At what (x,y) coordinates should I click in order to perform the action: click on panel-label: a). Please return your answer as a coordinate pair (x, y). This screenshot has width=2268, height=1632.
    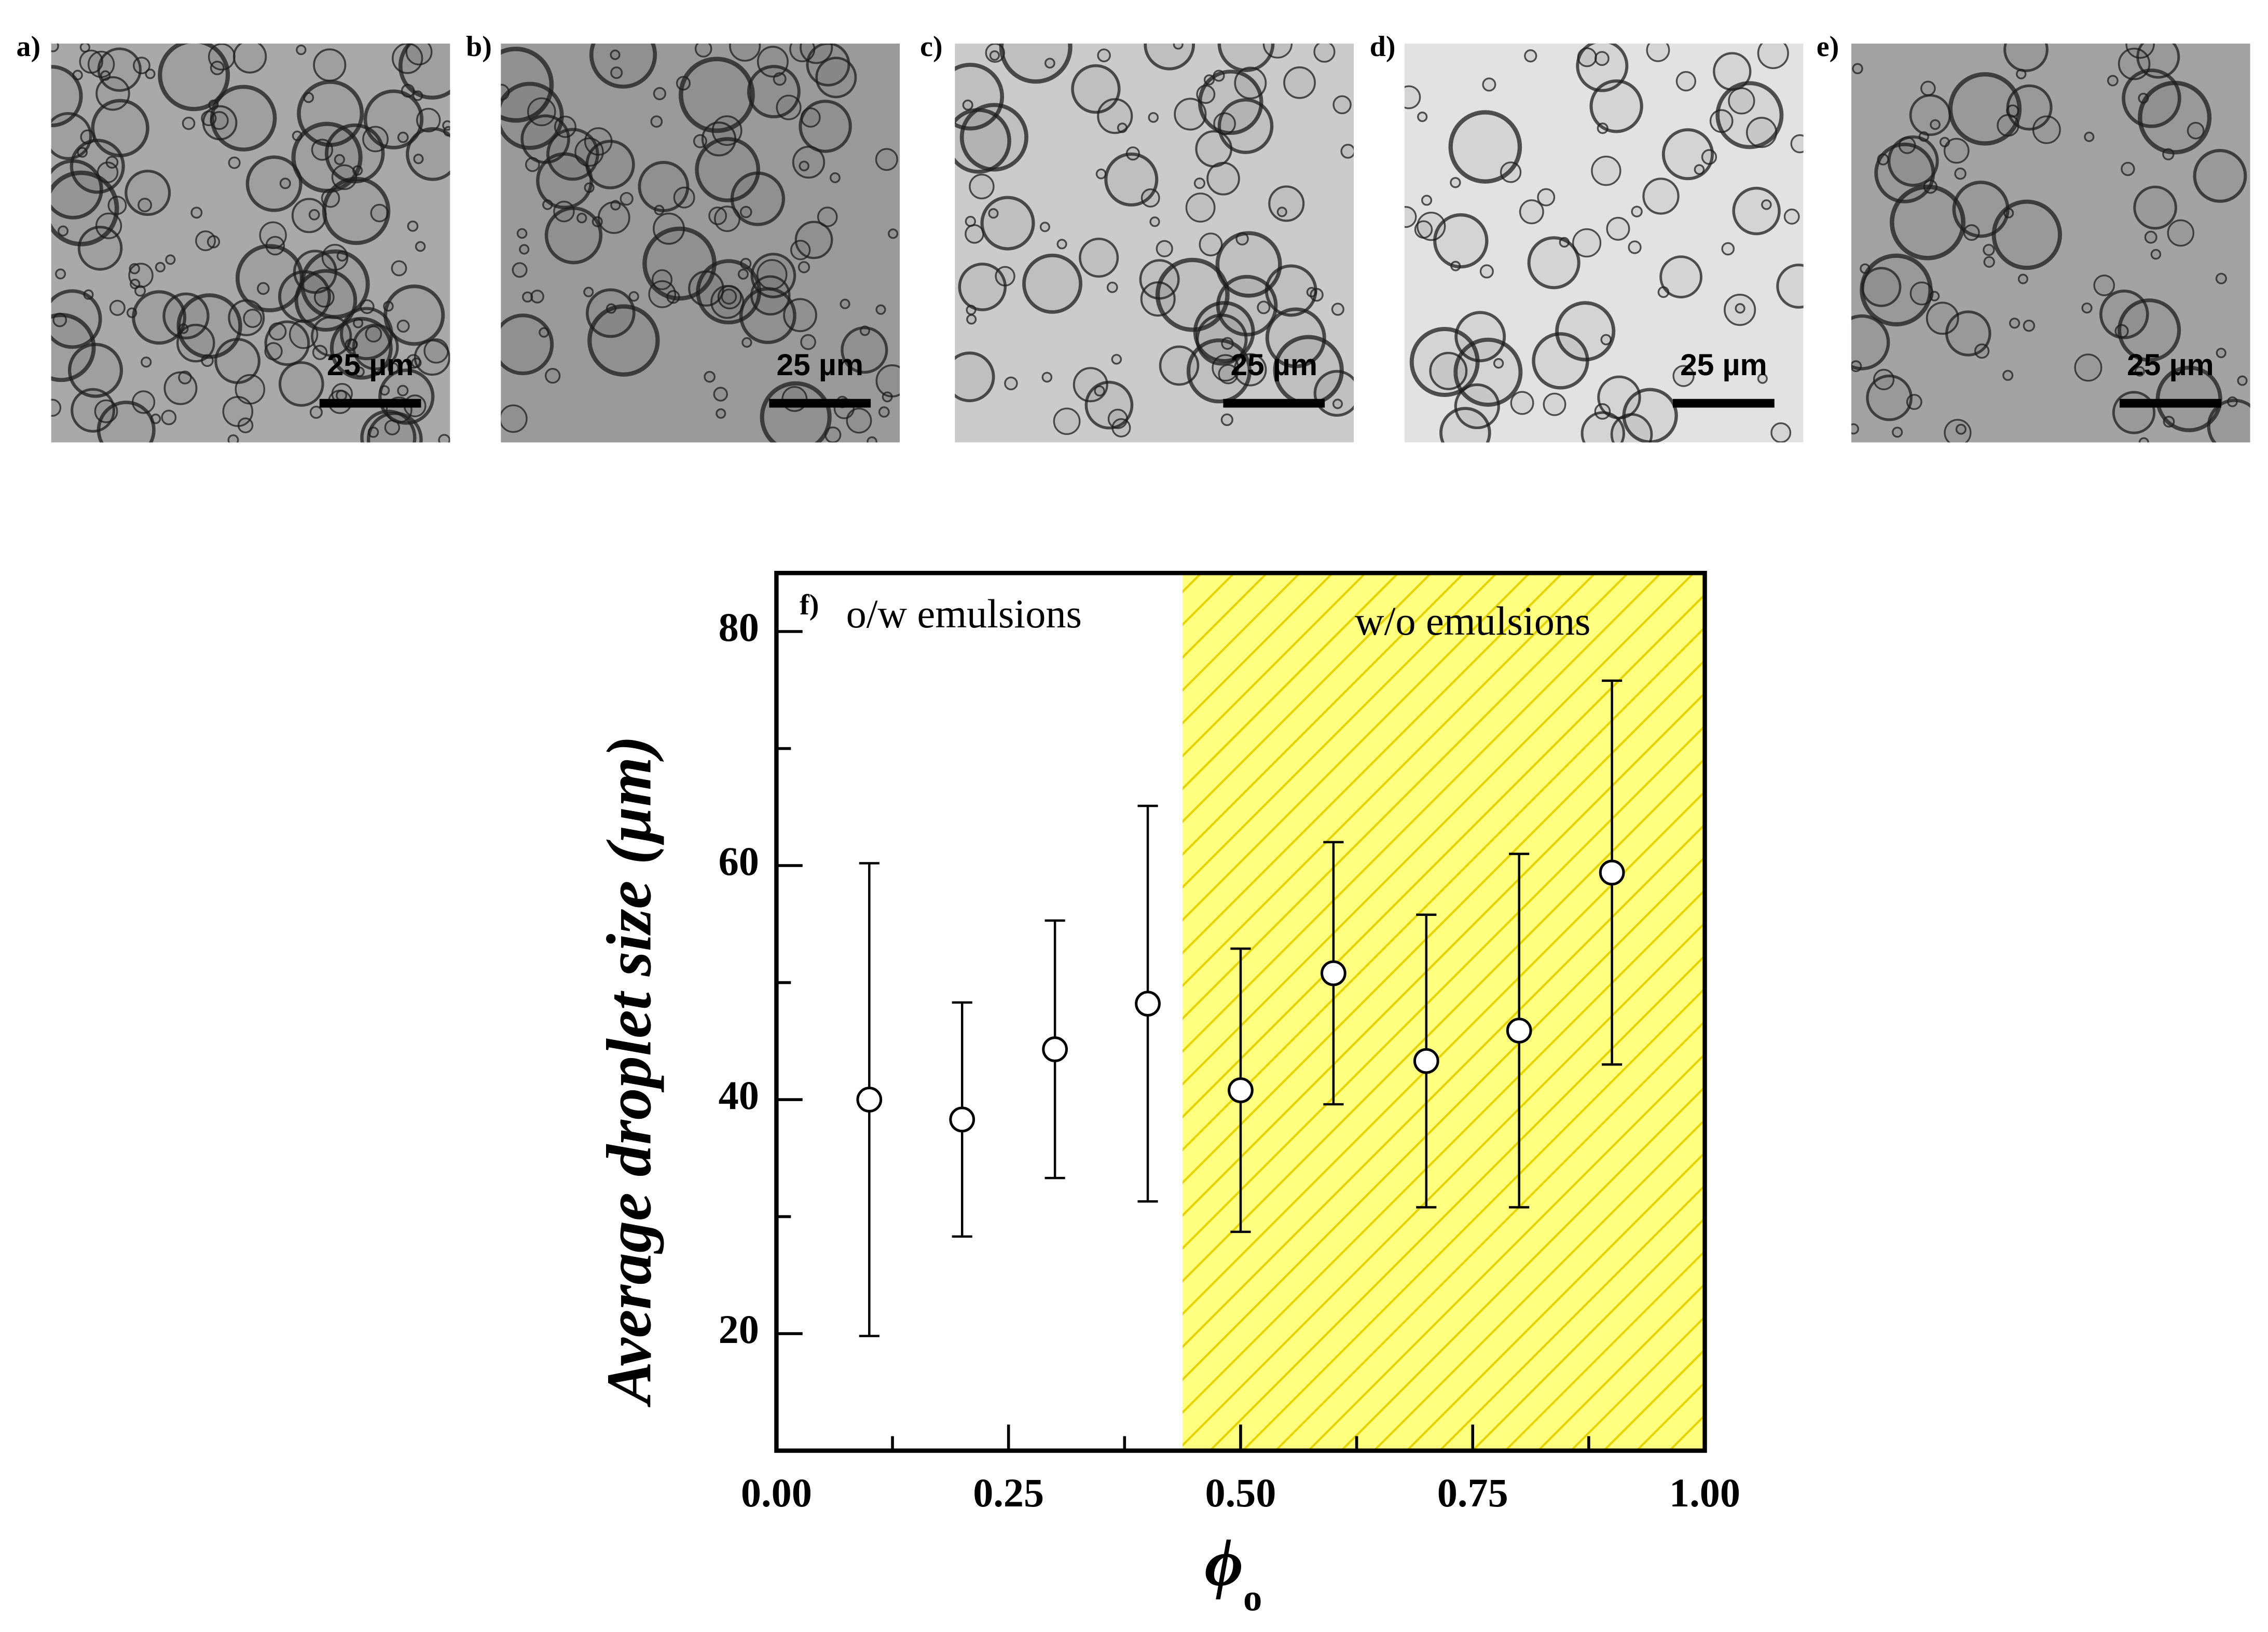
    Looking at the image, I should click on (29, 47).